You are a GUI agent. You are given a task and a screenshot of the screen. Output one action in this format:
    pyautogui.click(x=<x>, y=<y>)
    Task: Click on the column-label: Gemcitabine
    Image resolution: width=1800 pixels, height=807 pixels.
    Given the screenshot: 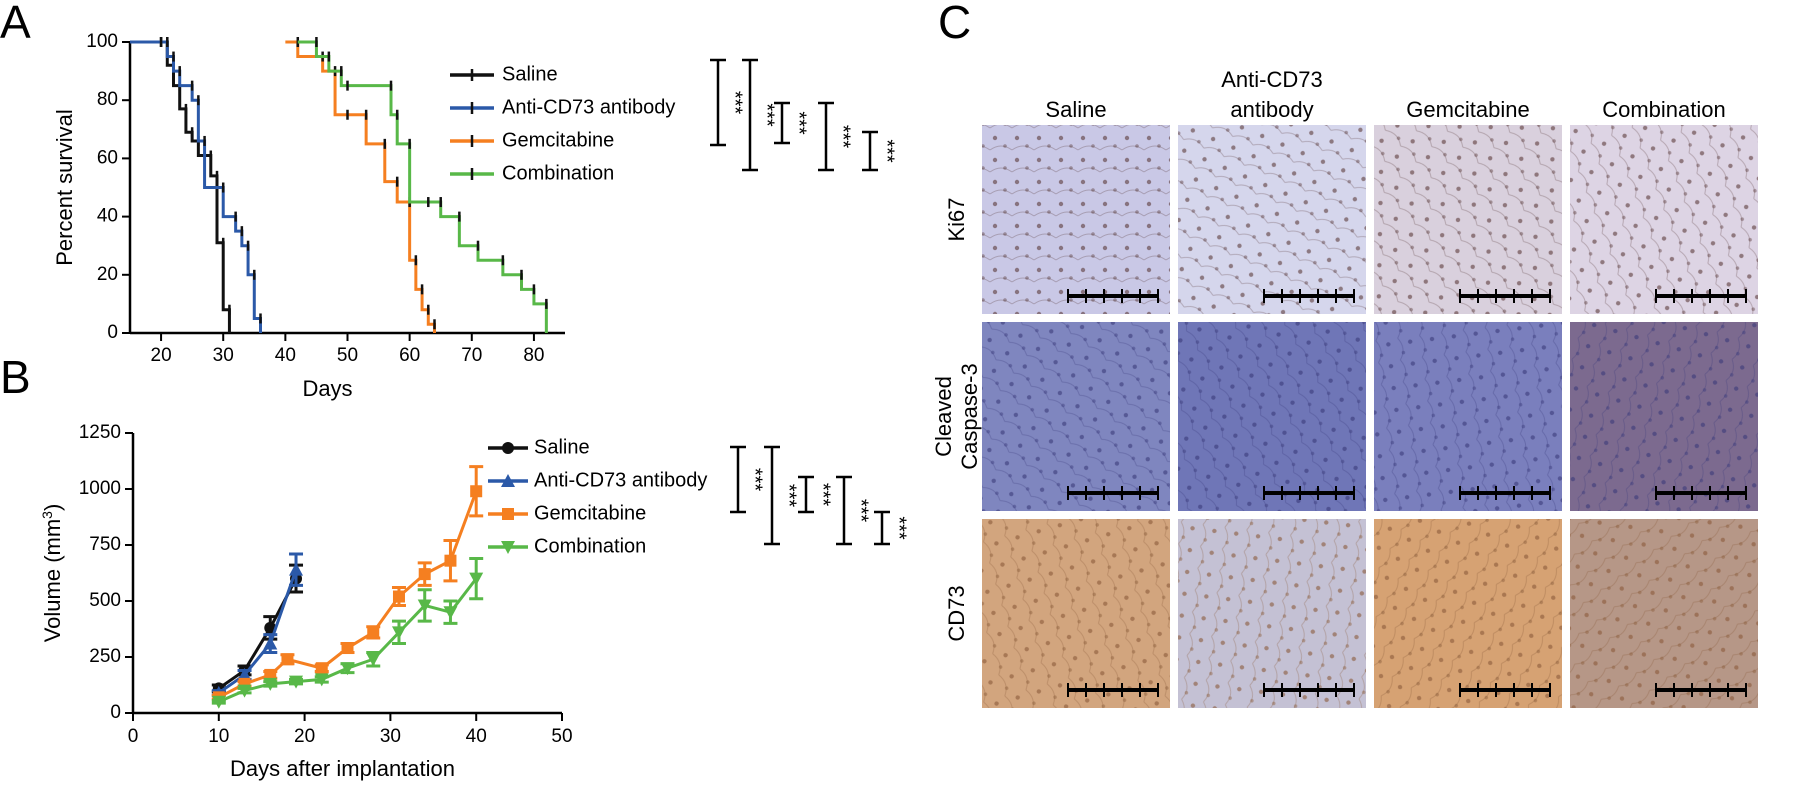 What is the action you would take?
    pyautogui.click(x=1468, y=109)
    